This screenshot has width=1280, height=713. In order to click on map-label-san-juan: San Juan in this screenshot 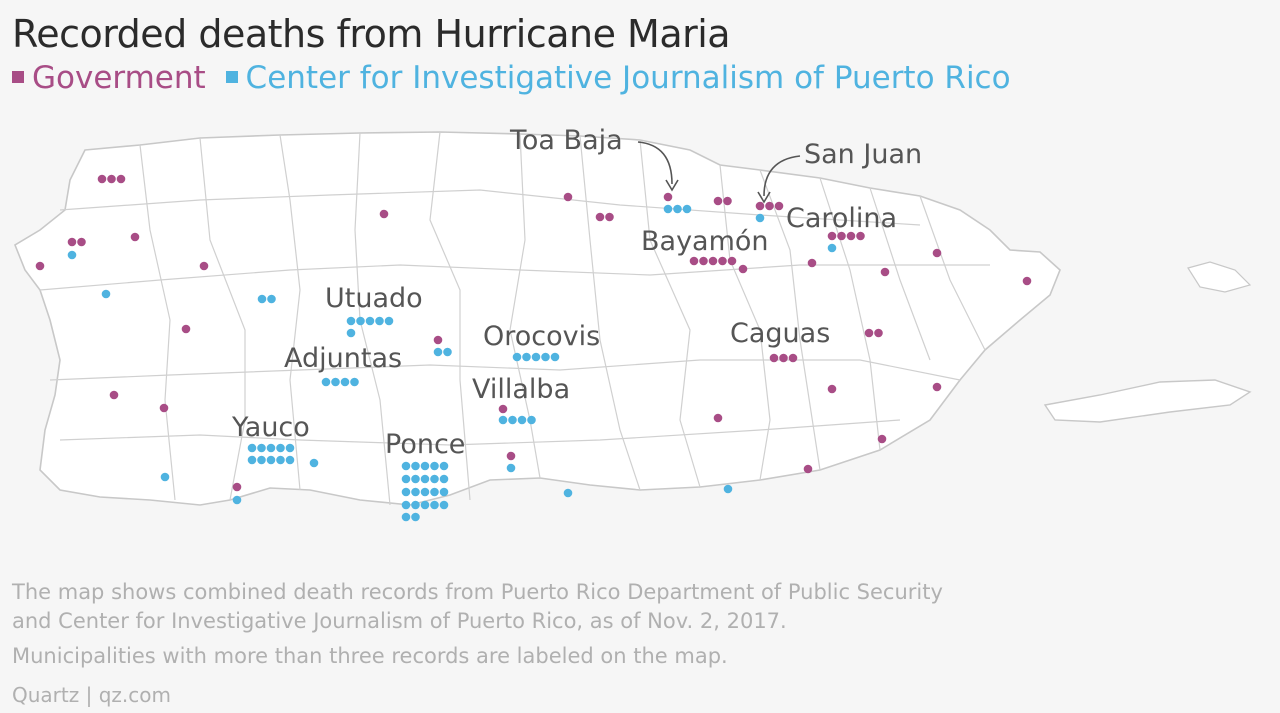, I will do `click(863, 154)`.